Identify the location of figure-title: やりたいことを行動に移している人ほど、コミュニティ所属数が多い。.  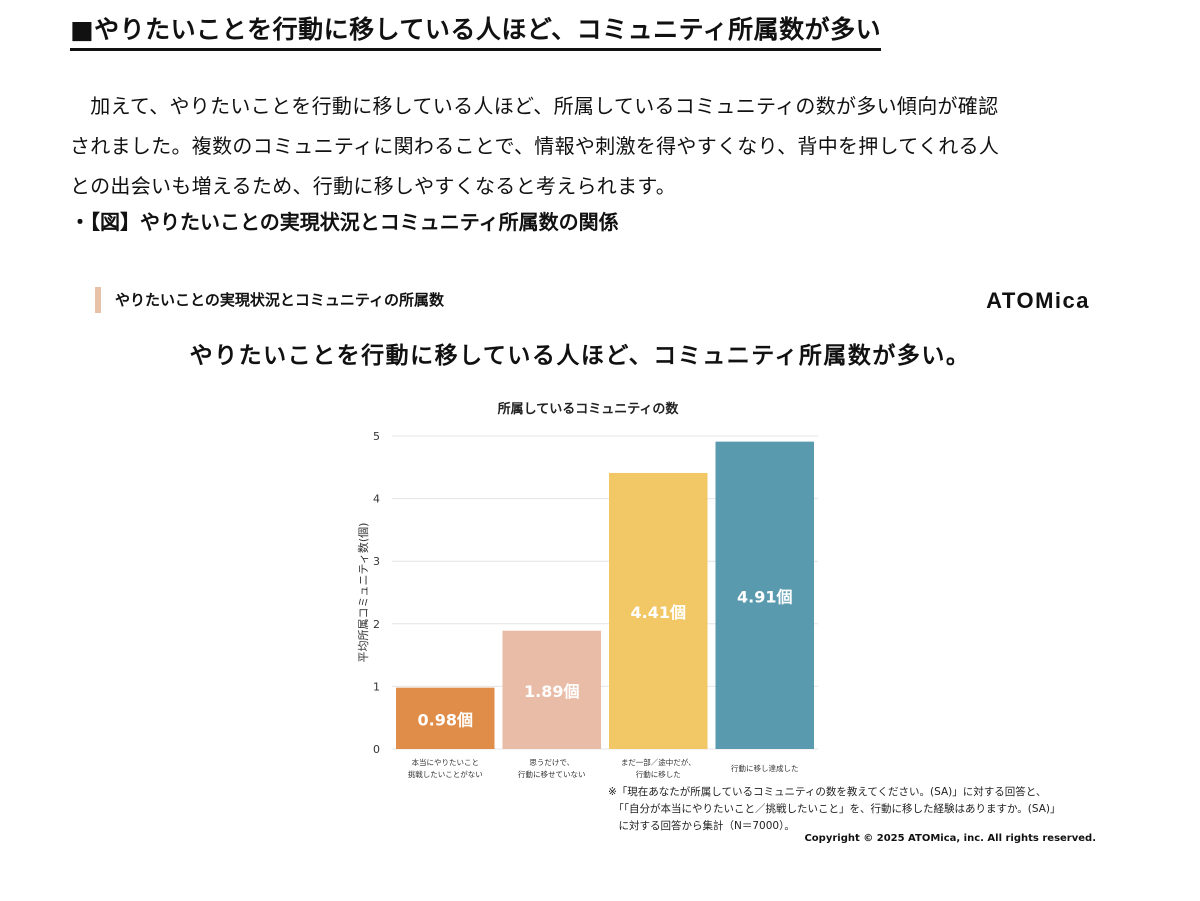
(580, 356).